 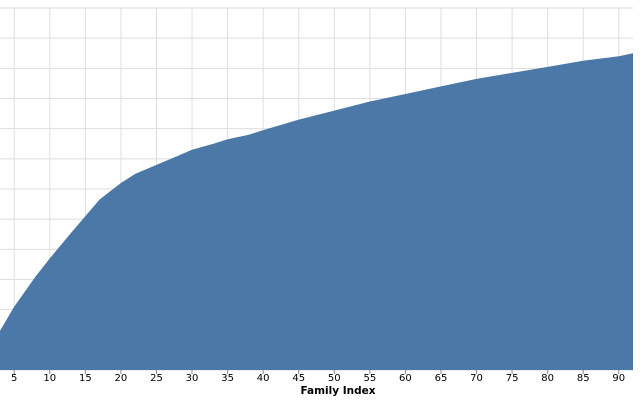 What do you see at coordinates (547, 378) in the screenshot?
I see `x-tick-label: 80` at bounding box center [547, 378].